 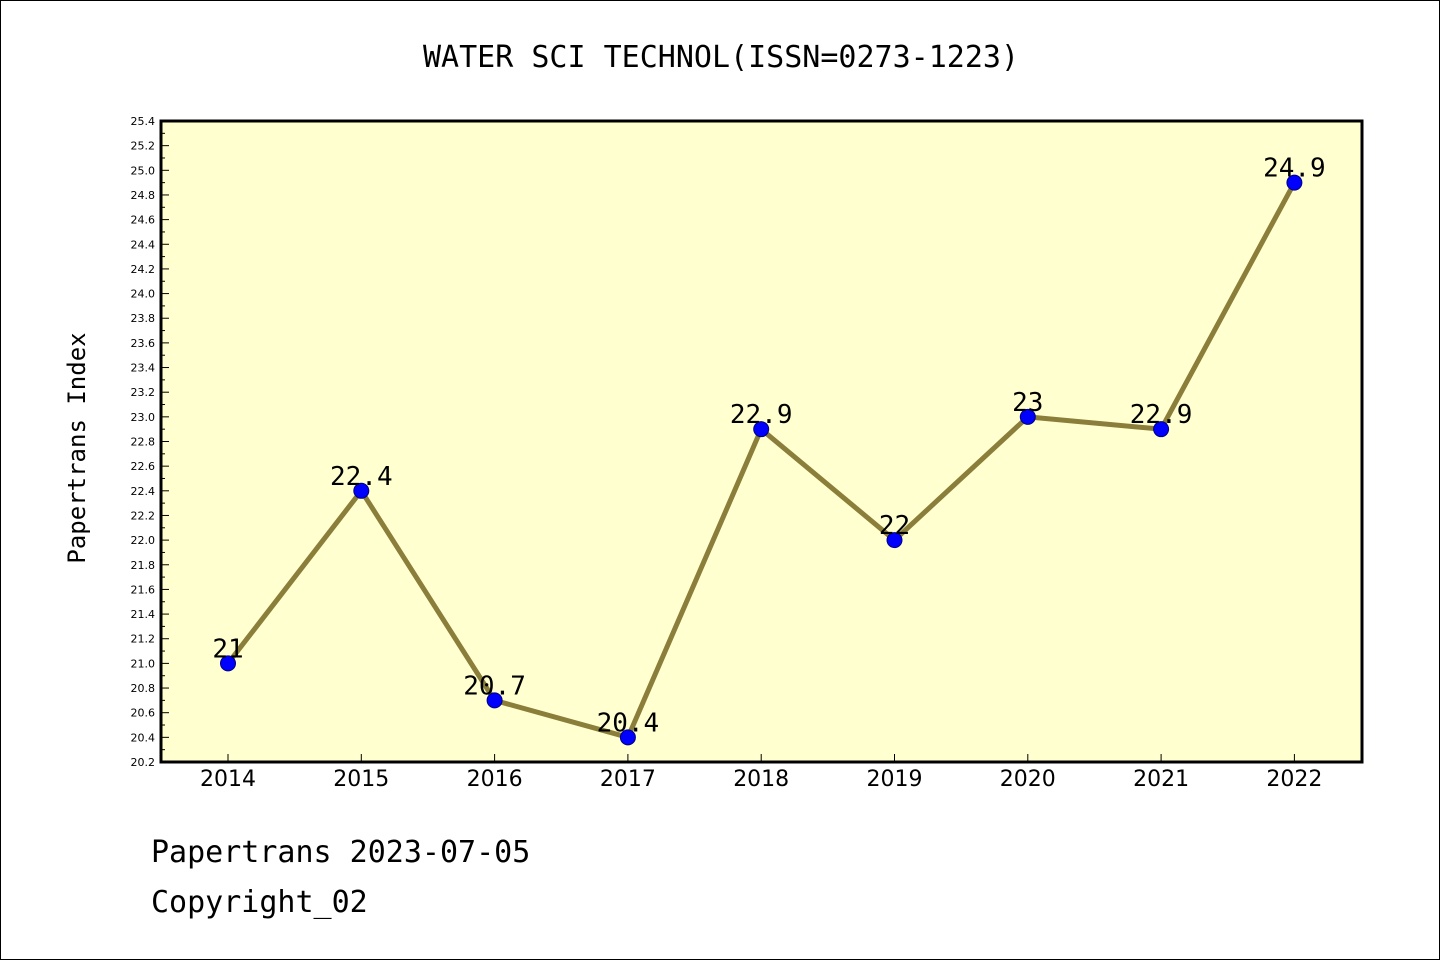 What do you see at coordinates (1028, 779) in the screenshot?
I see `x-tick-label: 2020` at bounding box center [1028, 779].